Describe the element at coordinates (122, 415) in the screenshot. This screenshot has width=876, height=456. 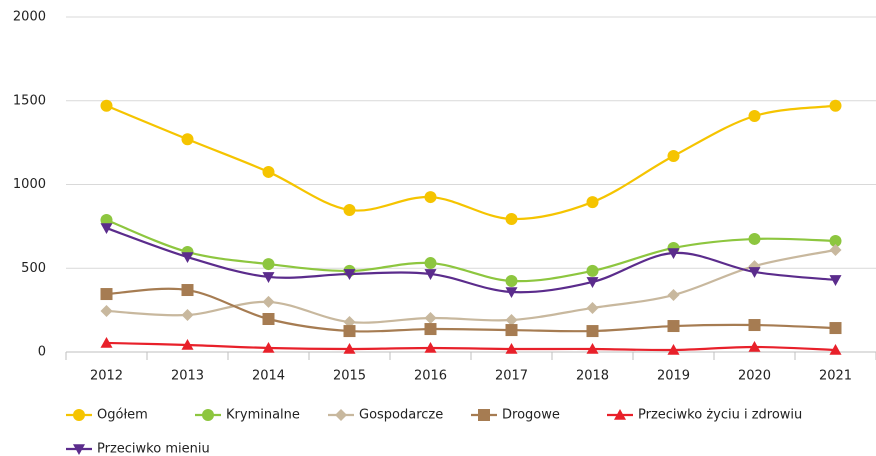
I see `legend-label: Ogółem` at that location.